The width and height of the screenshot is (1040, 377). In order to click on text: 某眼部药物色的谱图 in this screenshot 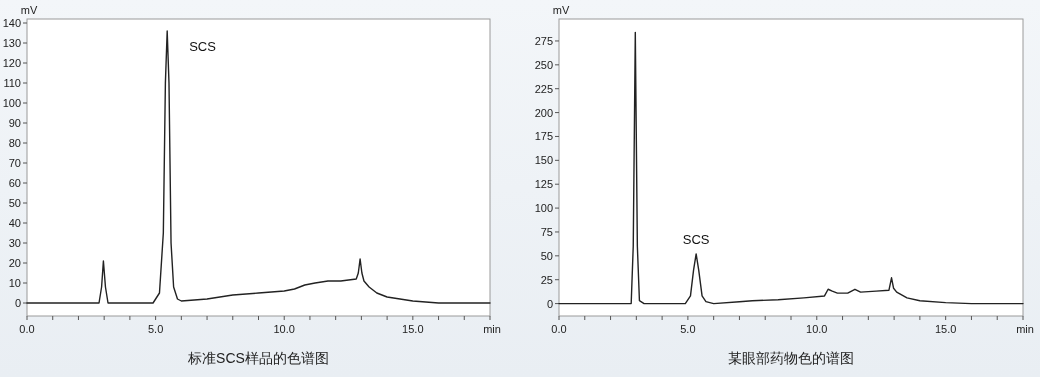, I will do `click(791, 358)`.